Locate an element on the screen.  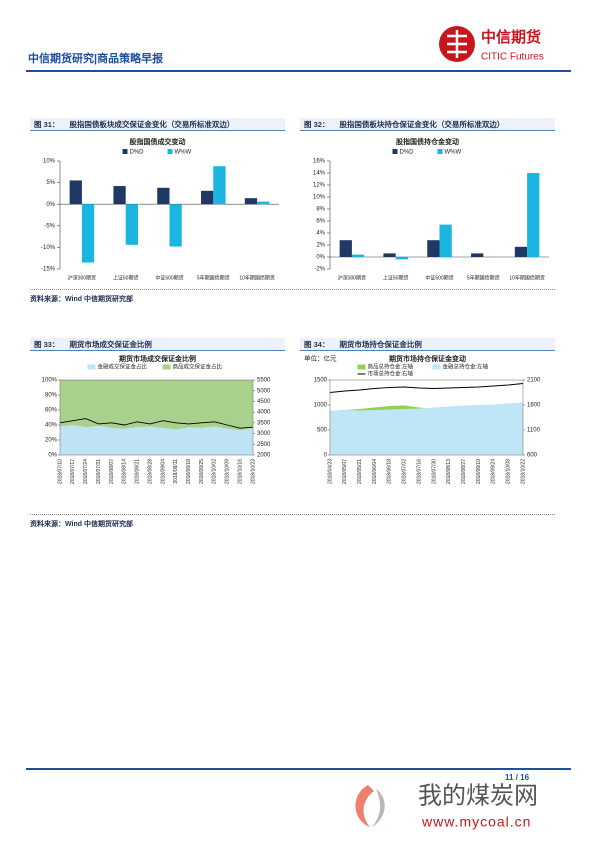
logo-pattern is located at coordinates (457, 44).